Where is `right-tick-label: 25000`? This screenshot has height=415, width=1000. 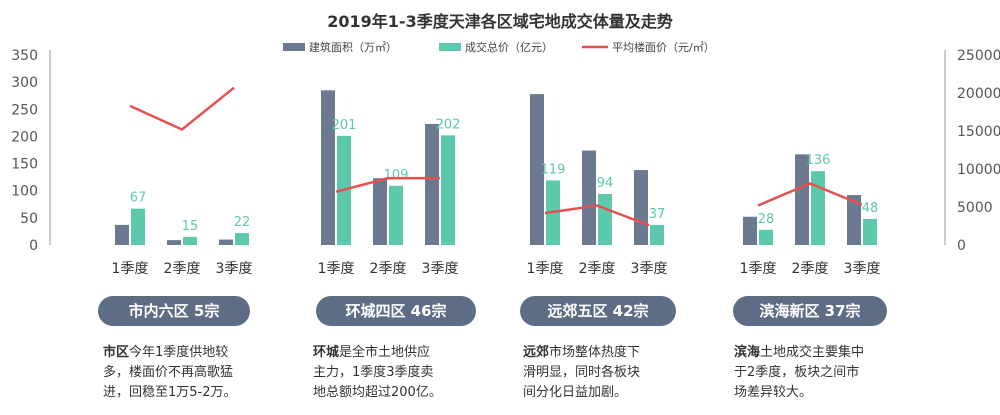 right-tick-label: 25000 is located at coordinates (978, 56).